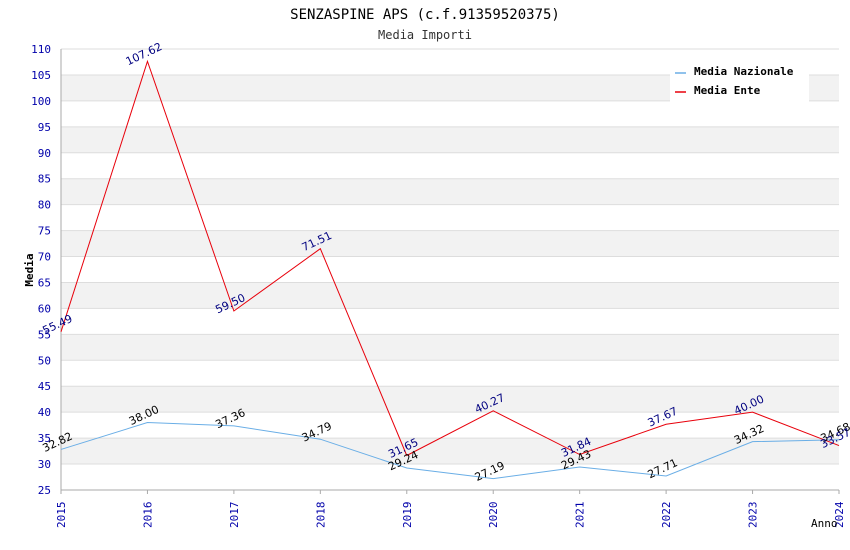  What do you see at coordinates (44, 386) in the screenshot?
I see `y-tick-label: 45` at bounding box center [44, 386].